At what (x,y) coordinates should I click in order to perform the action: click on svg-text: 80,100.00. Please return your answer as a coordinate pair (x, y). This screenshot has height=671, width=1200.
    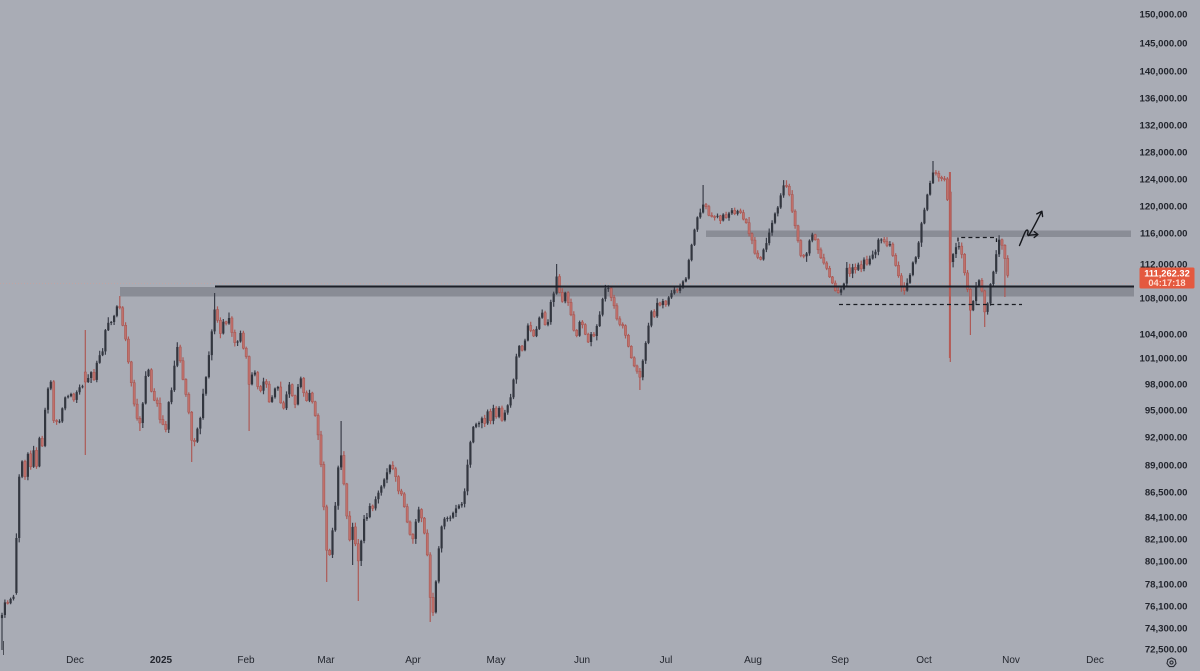
    Looking at the image, I should click on (1166, 561).